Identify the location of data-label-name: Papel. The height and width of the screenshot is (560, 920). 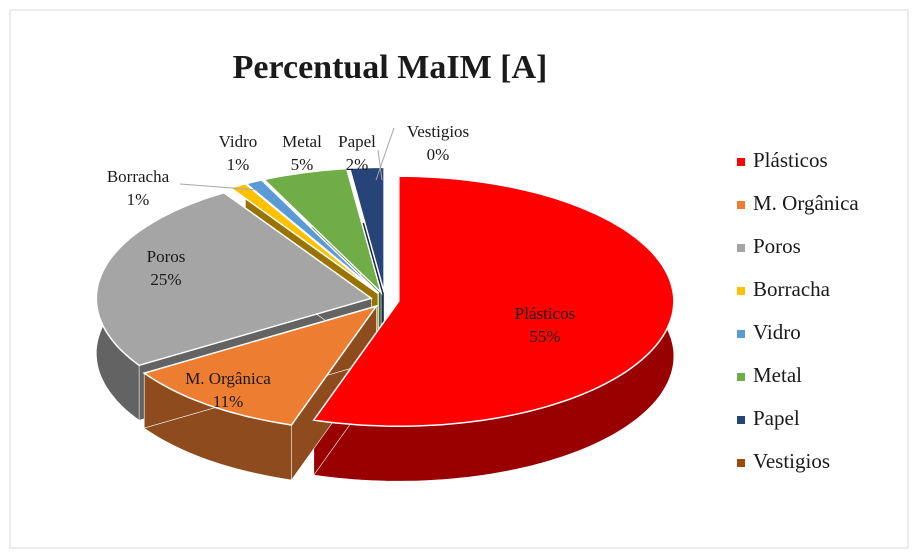
(357, 141).